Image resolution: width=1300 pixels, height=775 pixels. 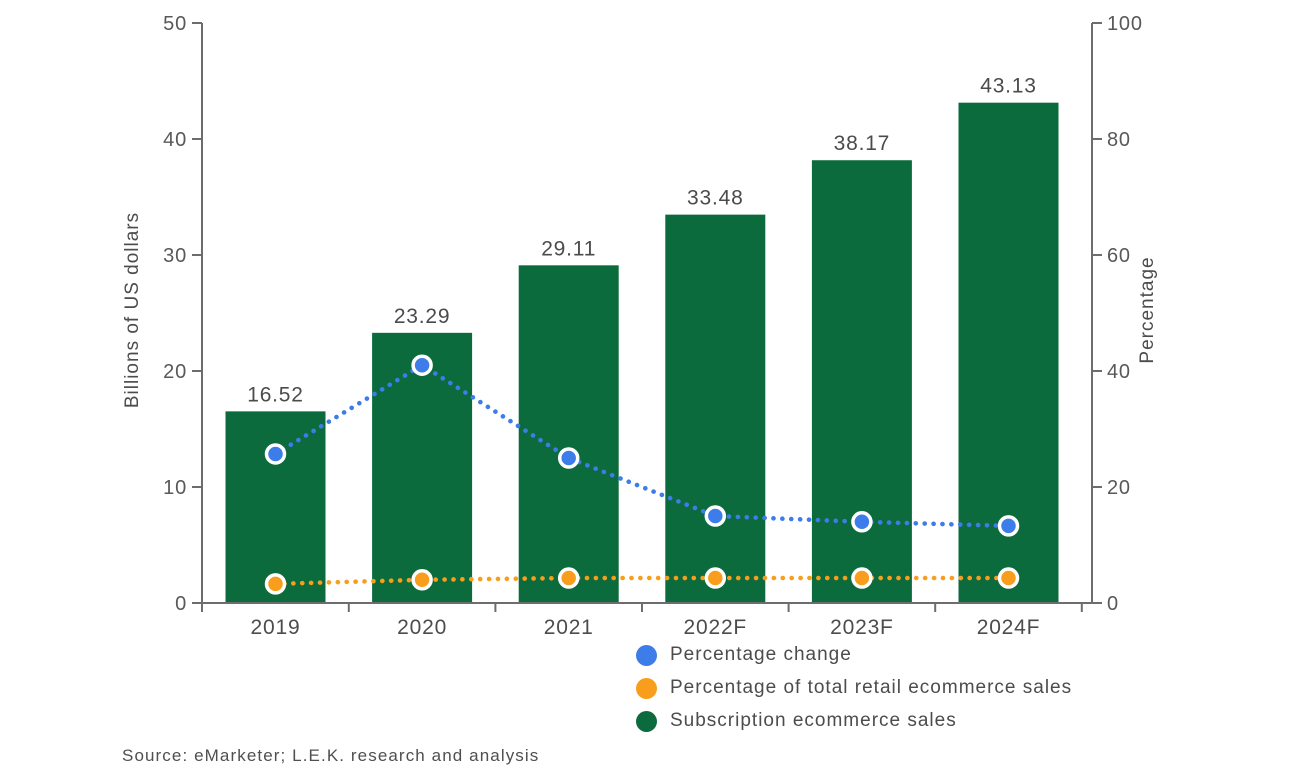 I want to click on legend-label: Percentage change, so click(x=761, y=654).